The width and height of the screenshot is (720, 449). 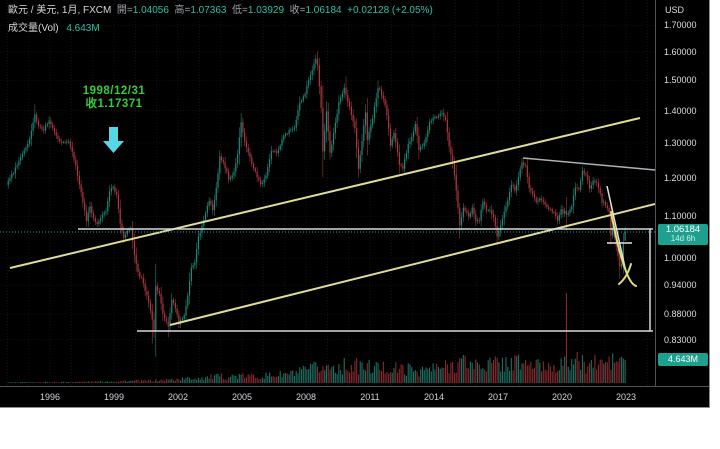 I want to click on year-tick-label: 2020, so click(x=561, y=397).